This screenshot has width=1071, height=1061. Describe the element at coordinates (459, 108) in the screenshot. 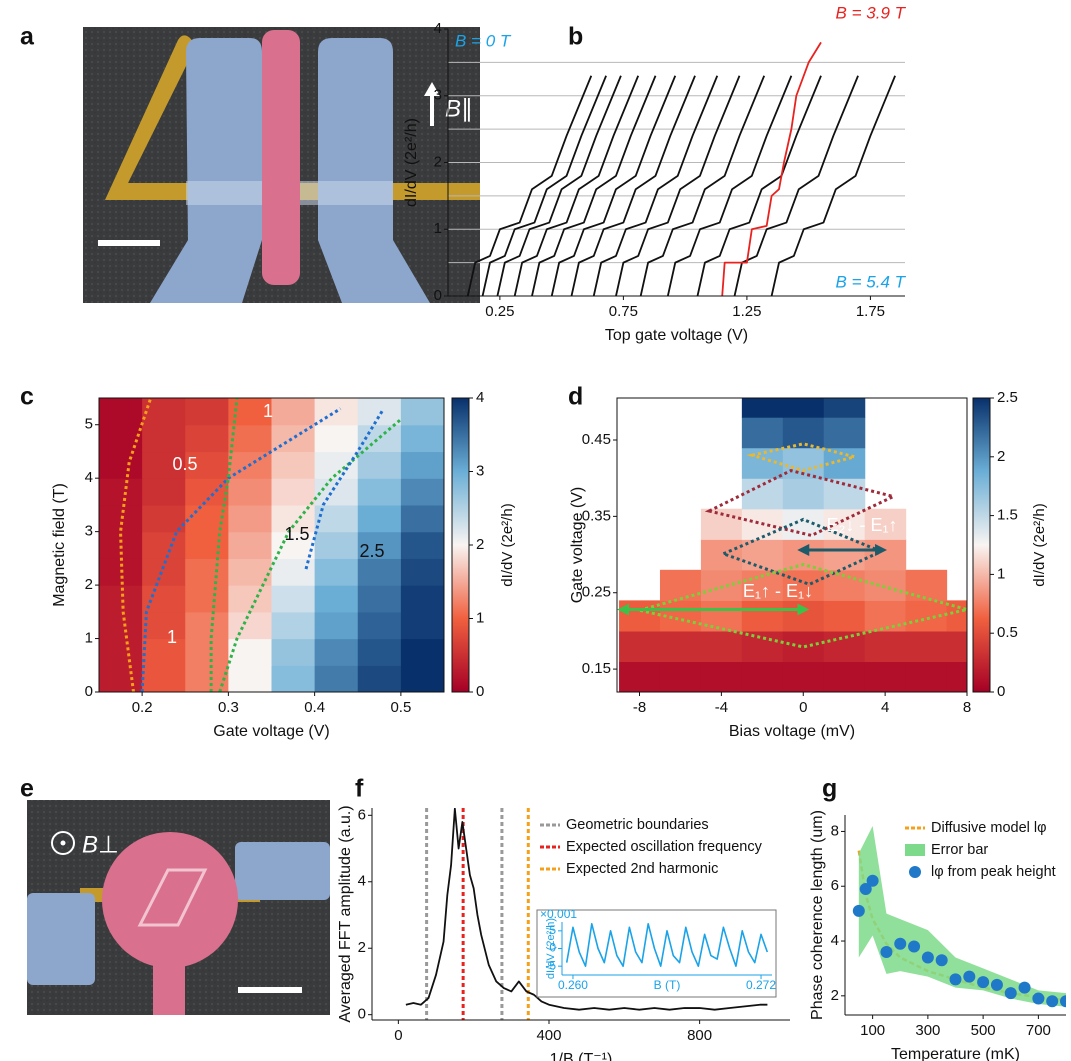

I see `field-label: B∥` at that location.